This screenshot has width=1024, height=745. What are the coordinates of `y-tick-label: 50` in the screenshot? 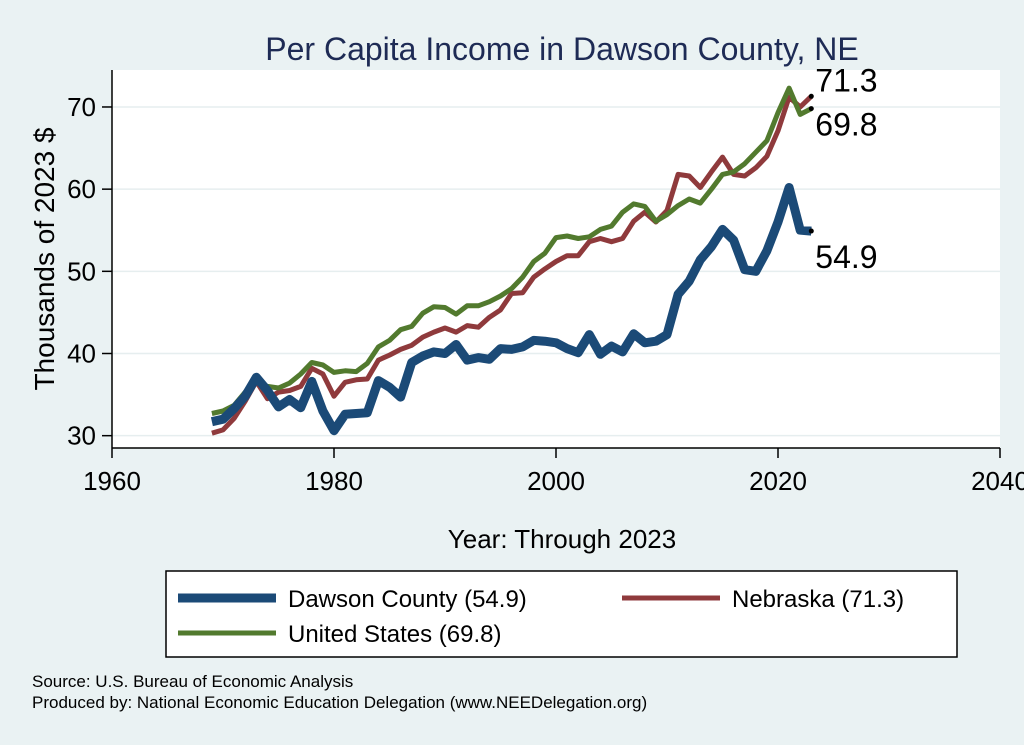 It's located at (81, 271).